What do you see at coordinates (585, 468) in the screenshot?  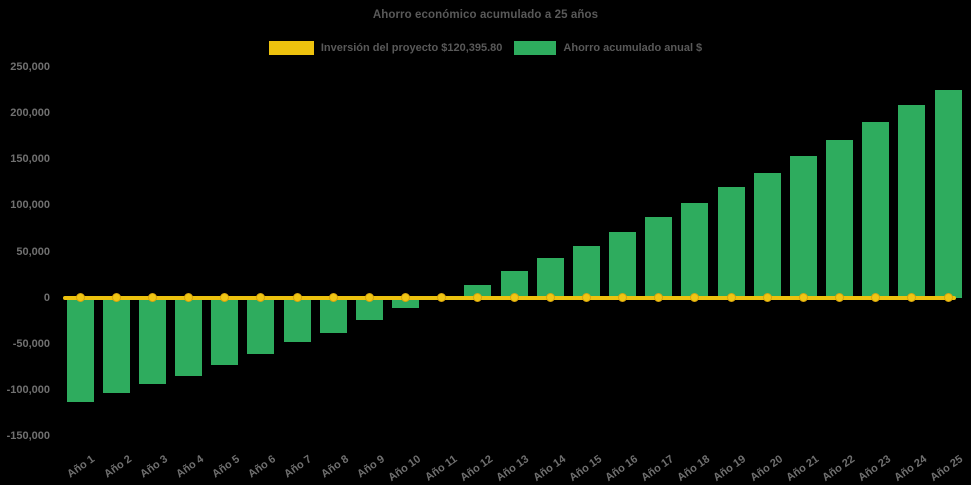 I see `x-tick-label: Año 15` at bounding box center [585, 468].